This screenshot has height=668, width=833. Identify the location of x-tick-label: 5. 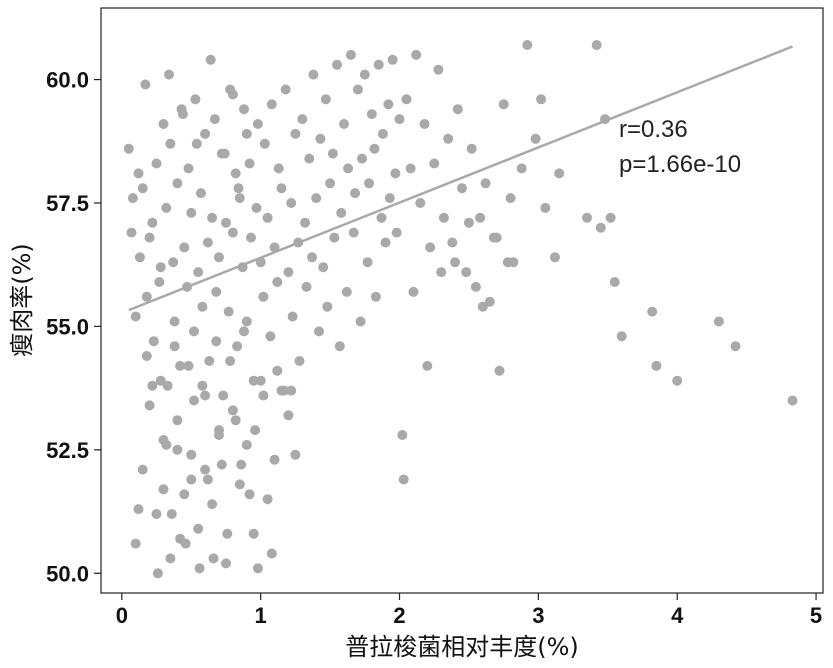
(816, 615).